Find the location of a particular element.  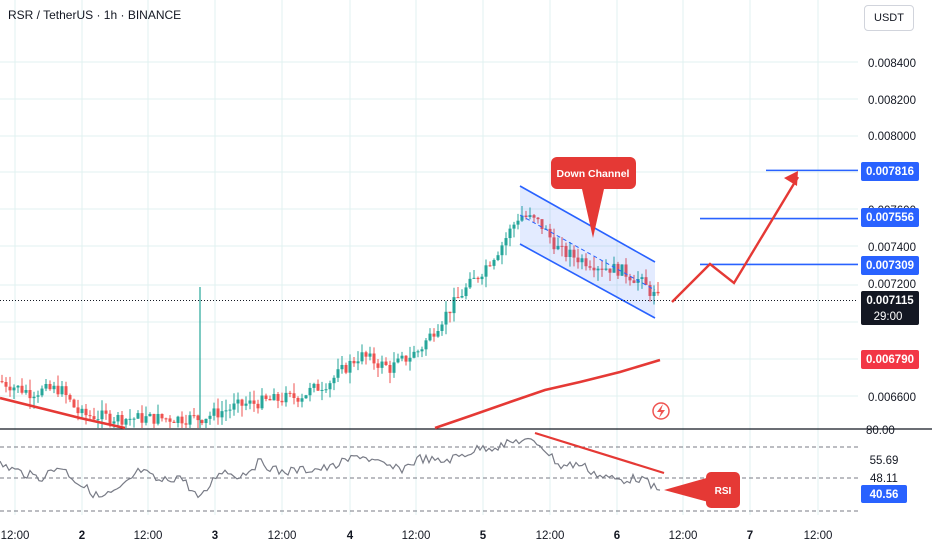

symbol-title: RSR / TetherUS · 1h · BINANCE is located at coordinates (95, 15).